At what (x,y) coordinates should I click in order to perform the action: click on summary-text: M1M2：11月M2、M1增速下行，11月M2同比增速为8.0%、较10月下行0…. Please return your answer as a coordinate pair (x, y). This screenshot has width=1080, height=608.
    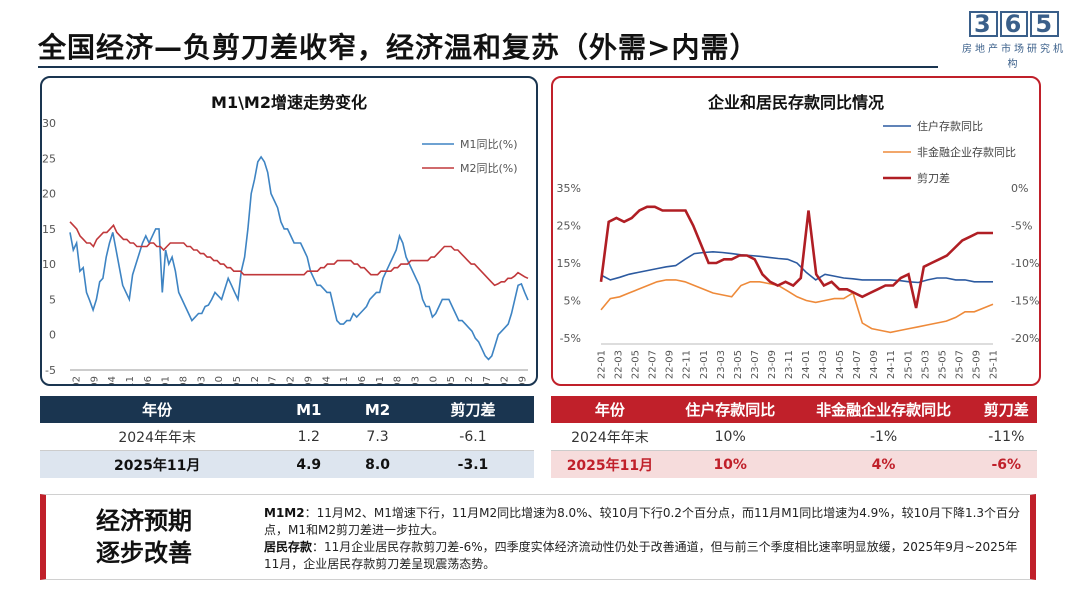
    Looking at the image, I should click on (644, 539).